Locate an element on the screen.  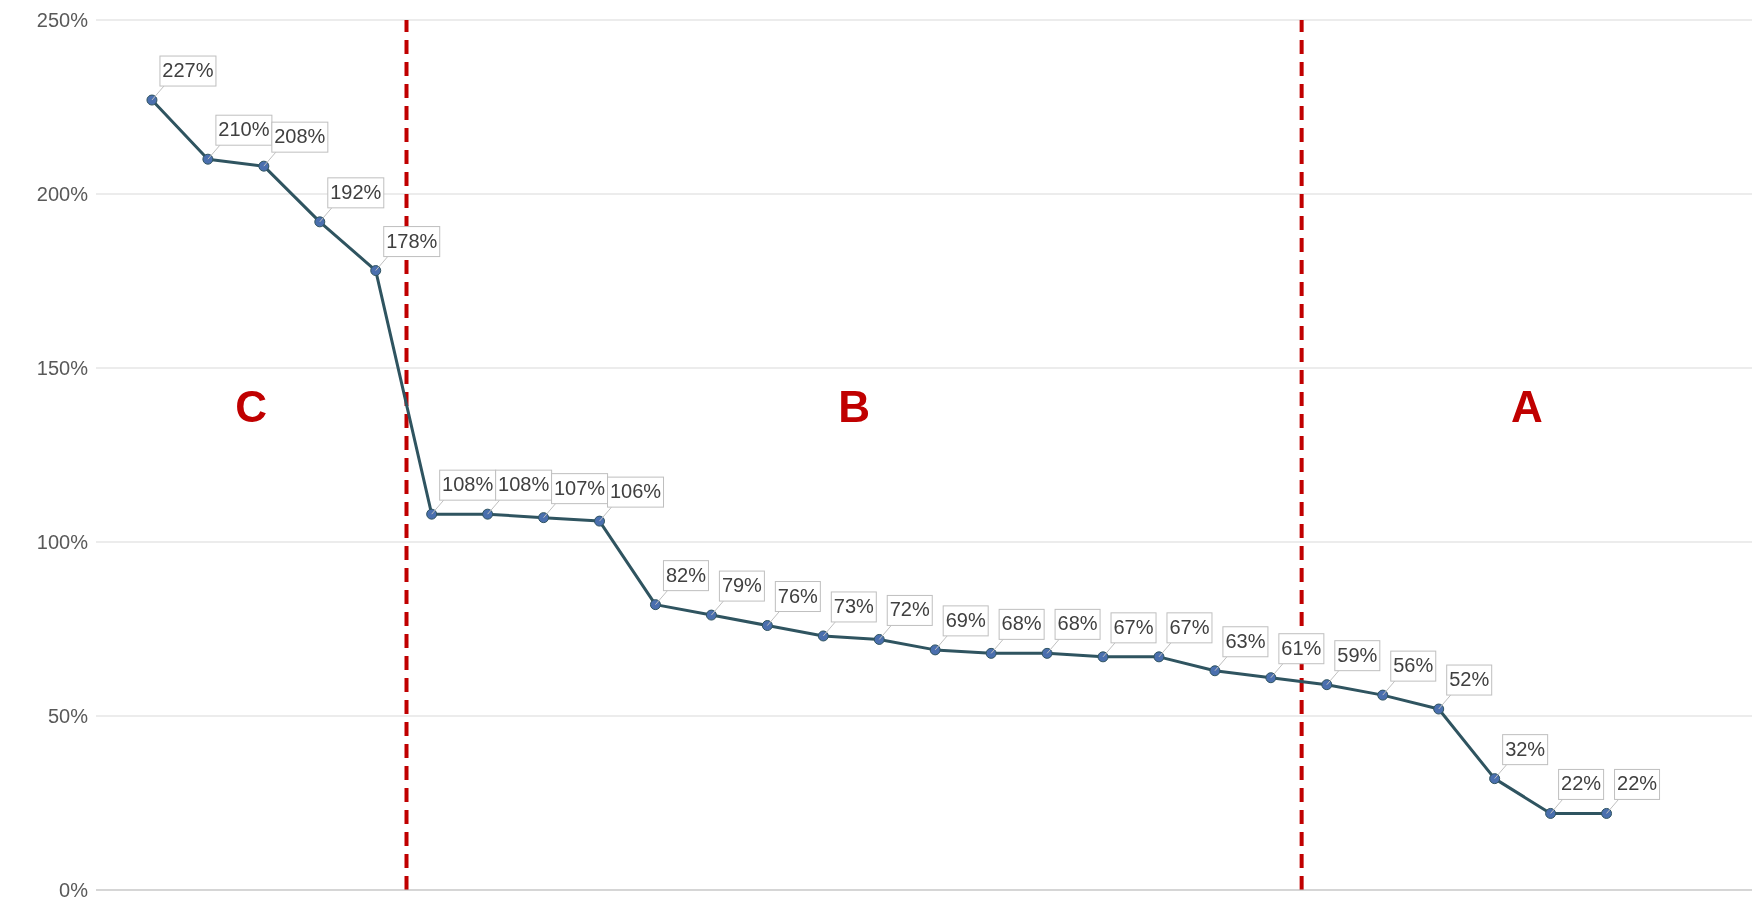
data-label: 63% is located at coordinates (1245, 640).